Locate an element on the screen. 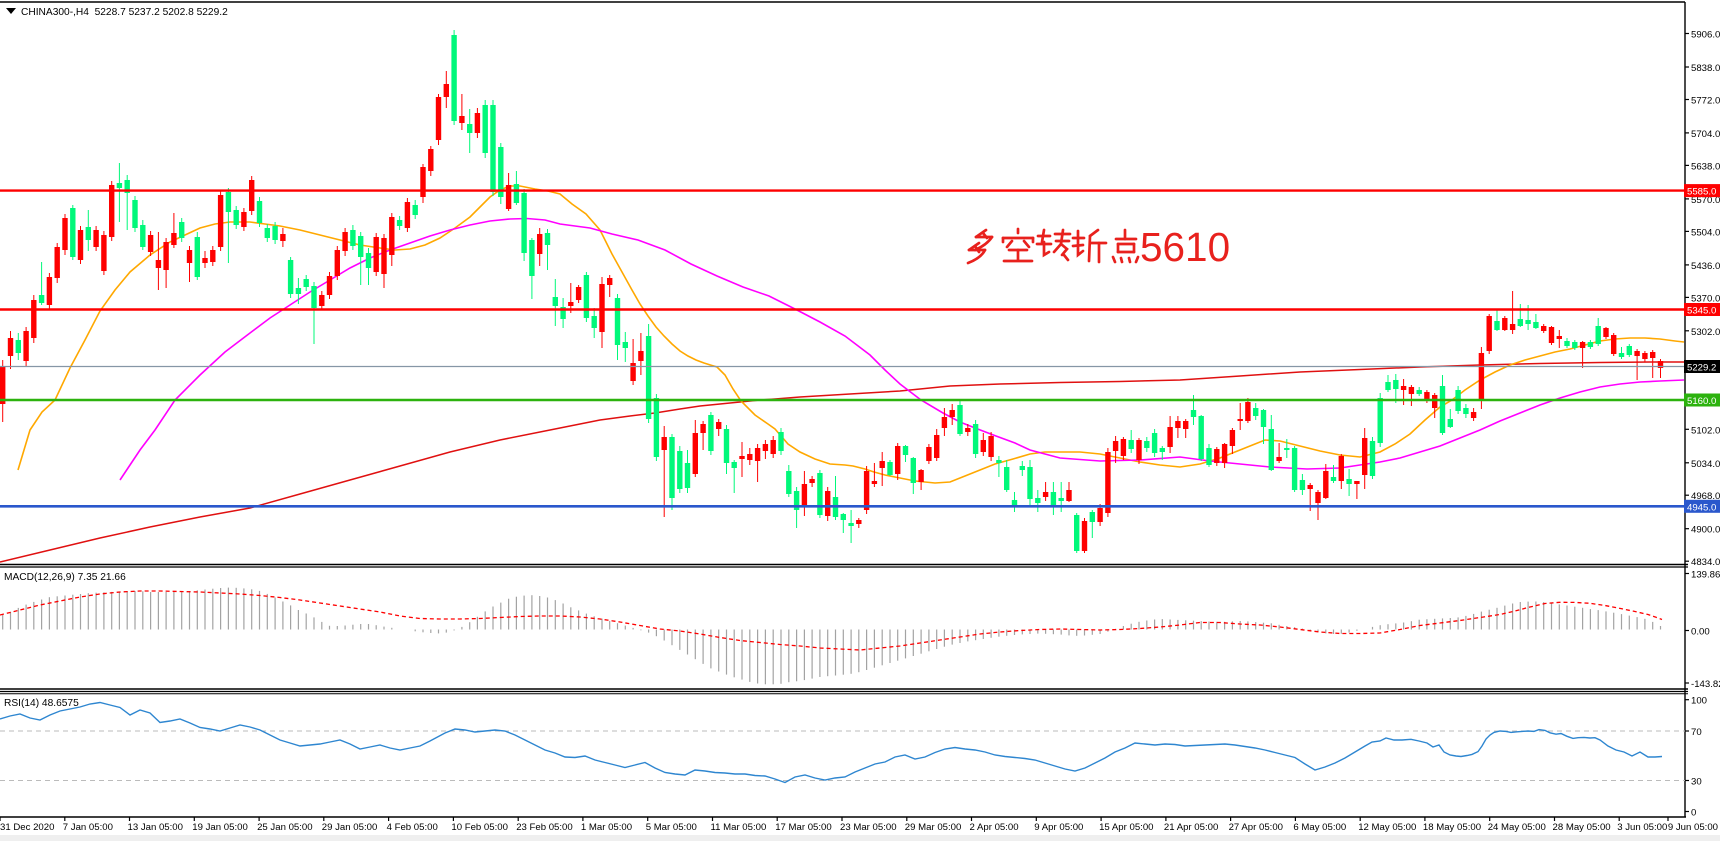 This screenshot has width=1720, height=841. svg-text: 4968.0 is located at coordinates (1705, 496).